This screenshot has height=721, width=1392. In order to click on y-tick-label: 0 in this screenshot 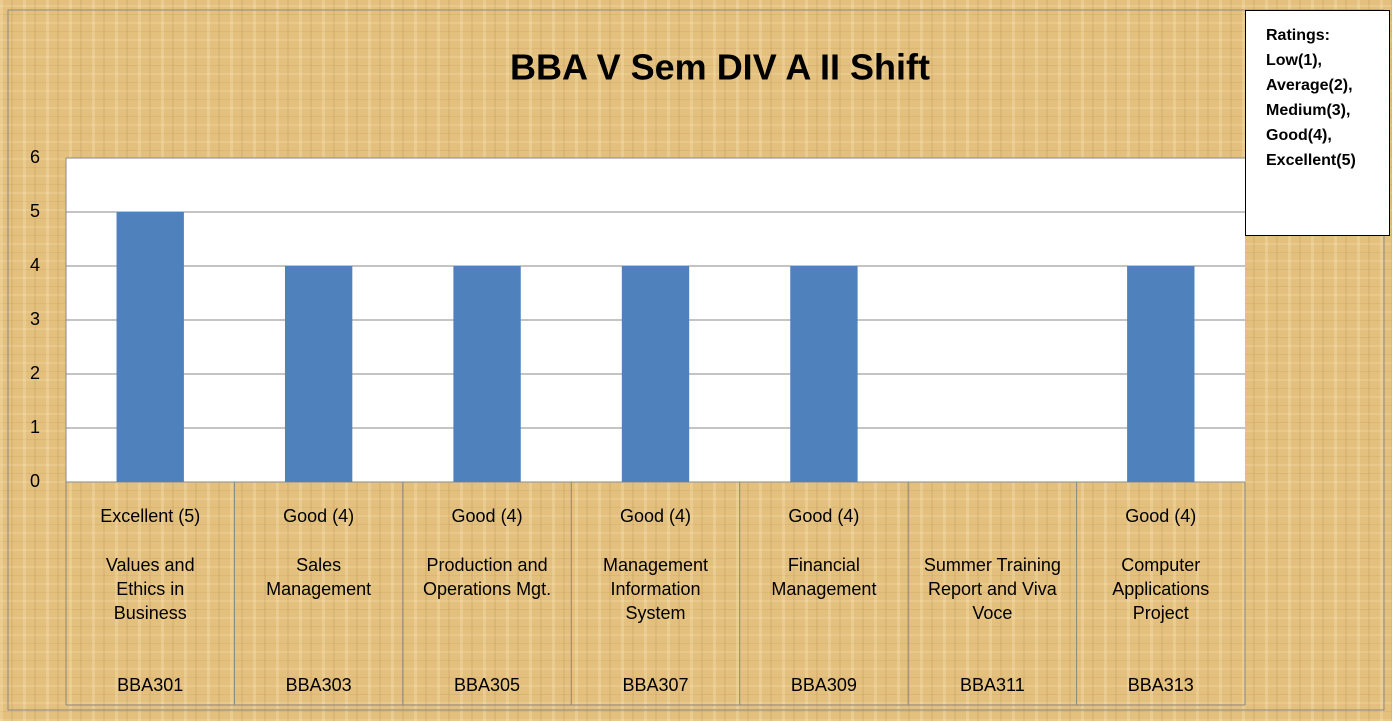, I will do `click(35, 481)`.